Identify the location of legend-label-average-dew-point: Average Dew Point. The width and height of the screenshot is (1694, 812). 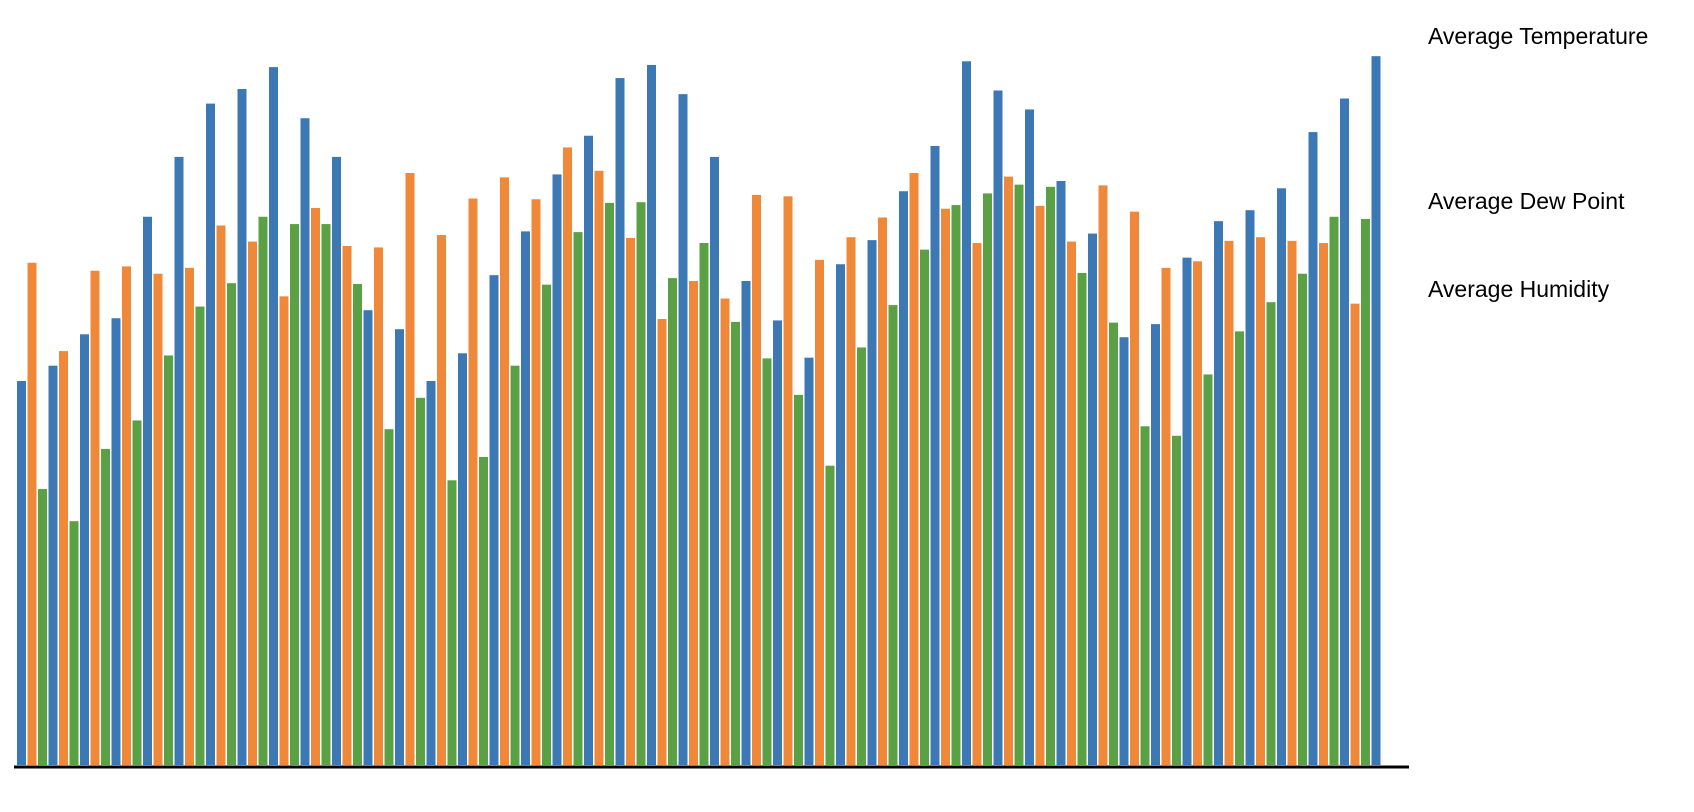
(1526, 201).